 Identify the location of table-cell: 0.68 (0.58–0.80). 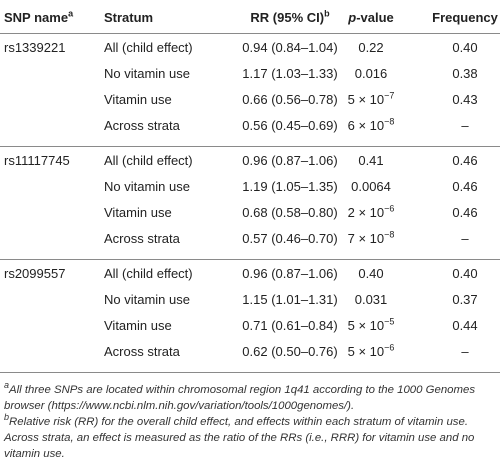
(290, 212).